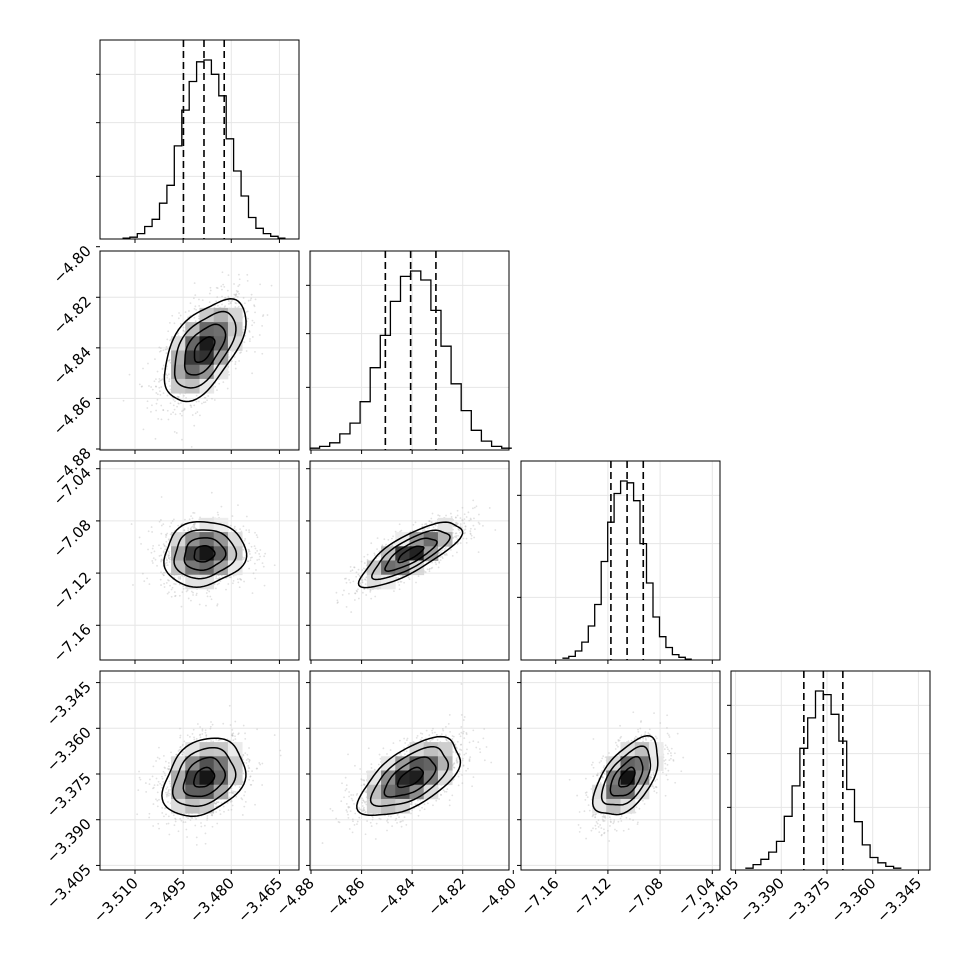 The width and height of the screenshot is (970, 970). Describe the element at coordinates (205, 349) in the screenshot. I see `contour-line` at that location.